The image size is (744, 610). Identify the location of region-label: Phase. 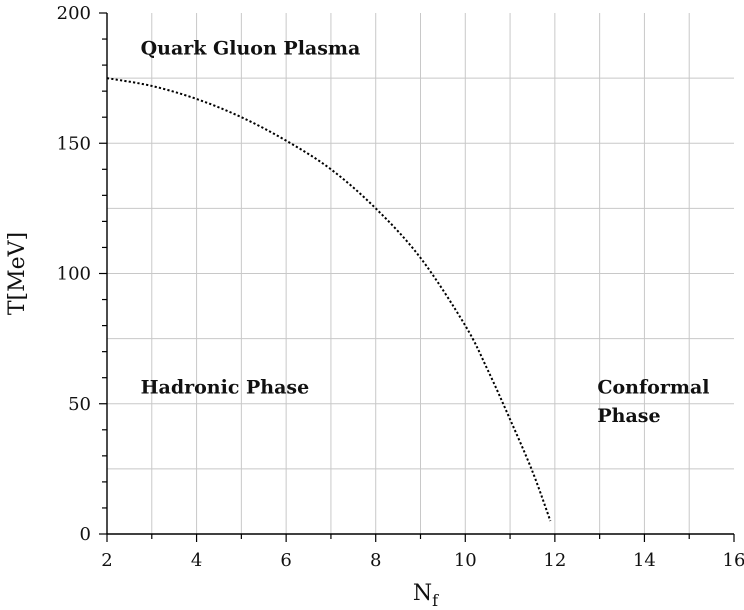
(628, 416).